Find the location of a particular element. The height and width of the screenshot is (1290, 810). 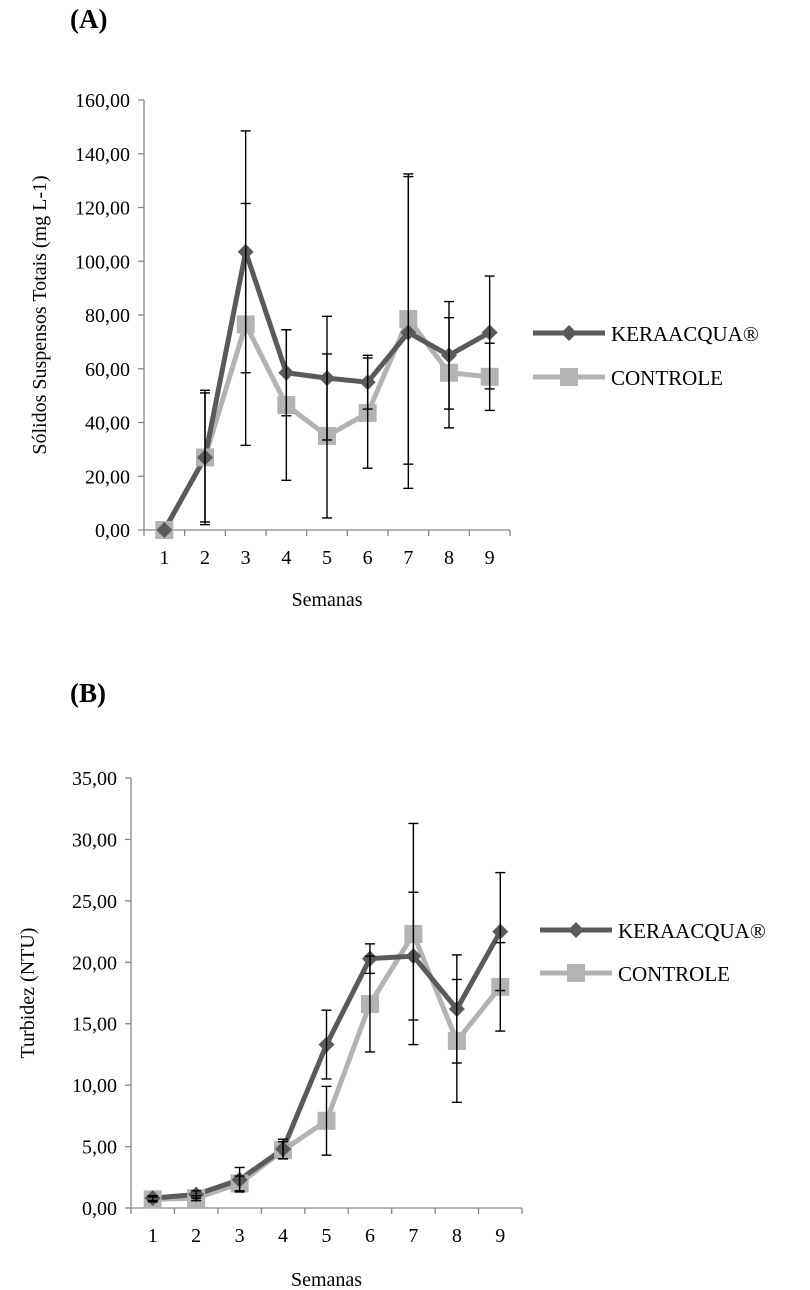

y-tick-label: 30,00 is located at coordinates (94, 840).